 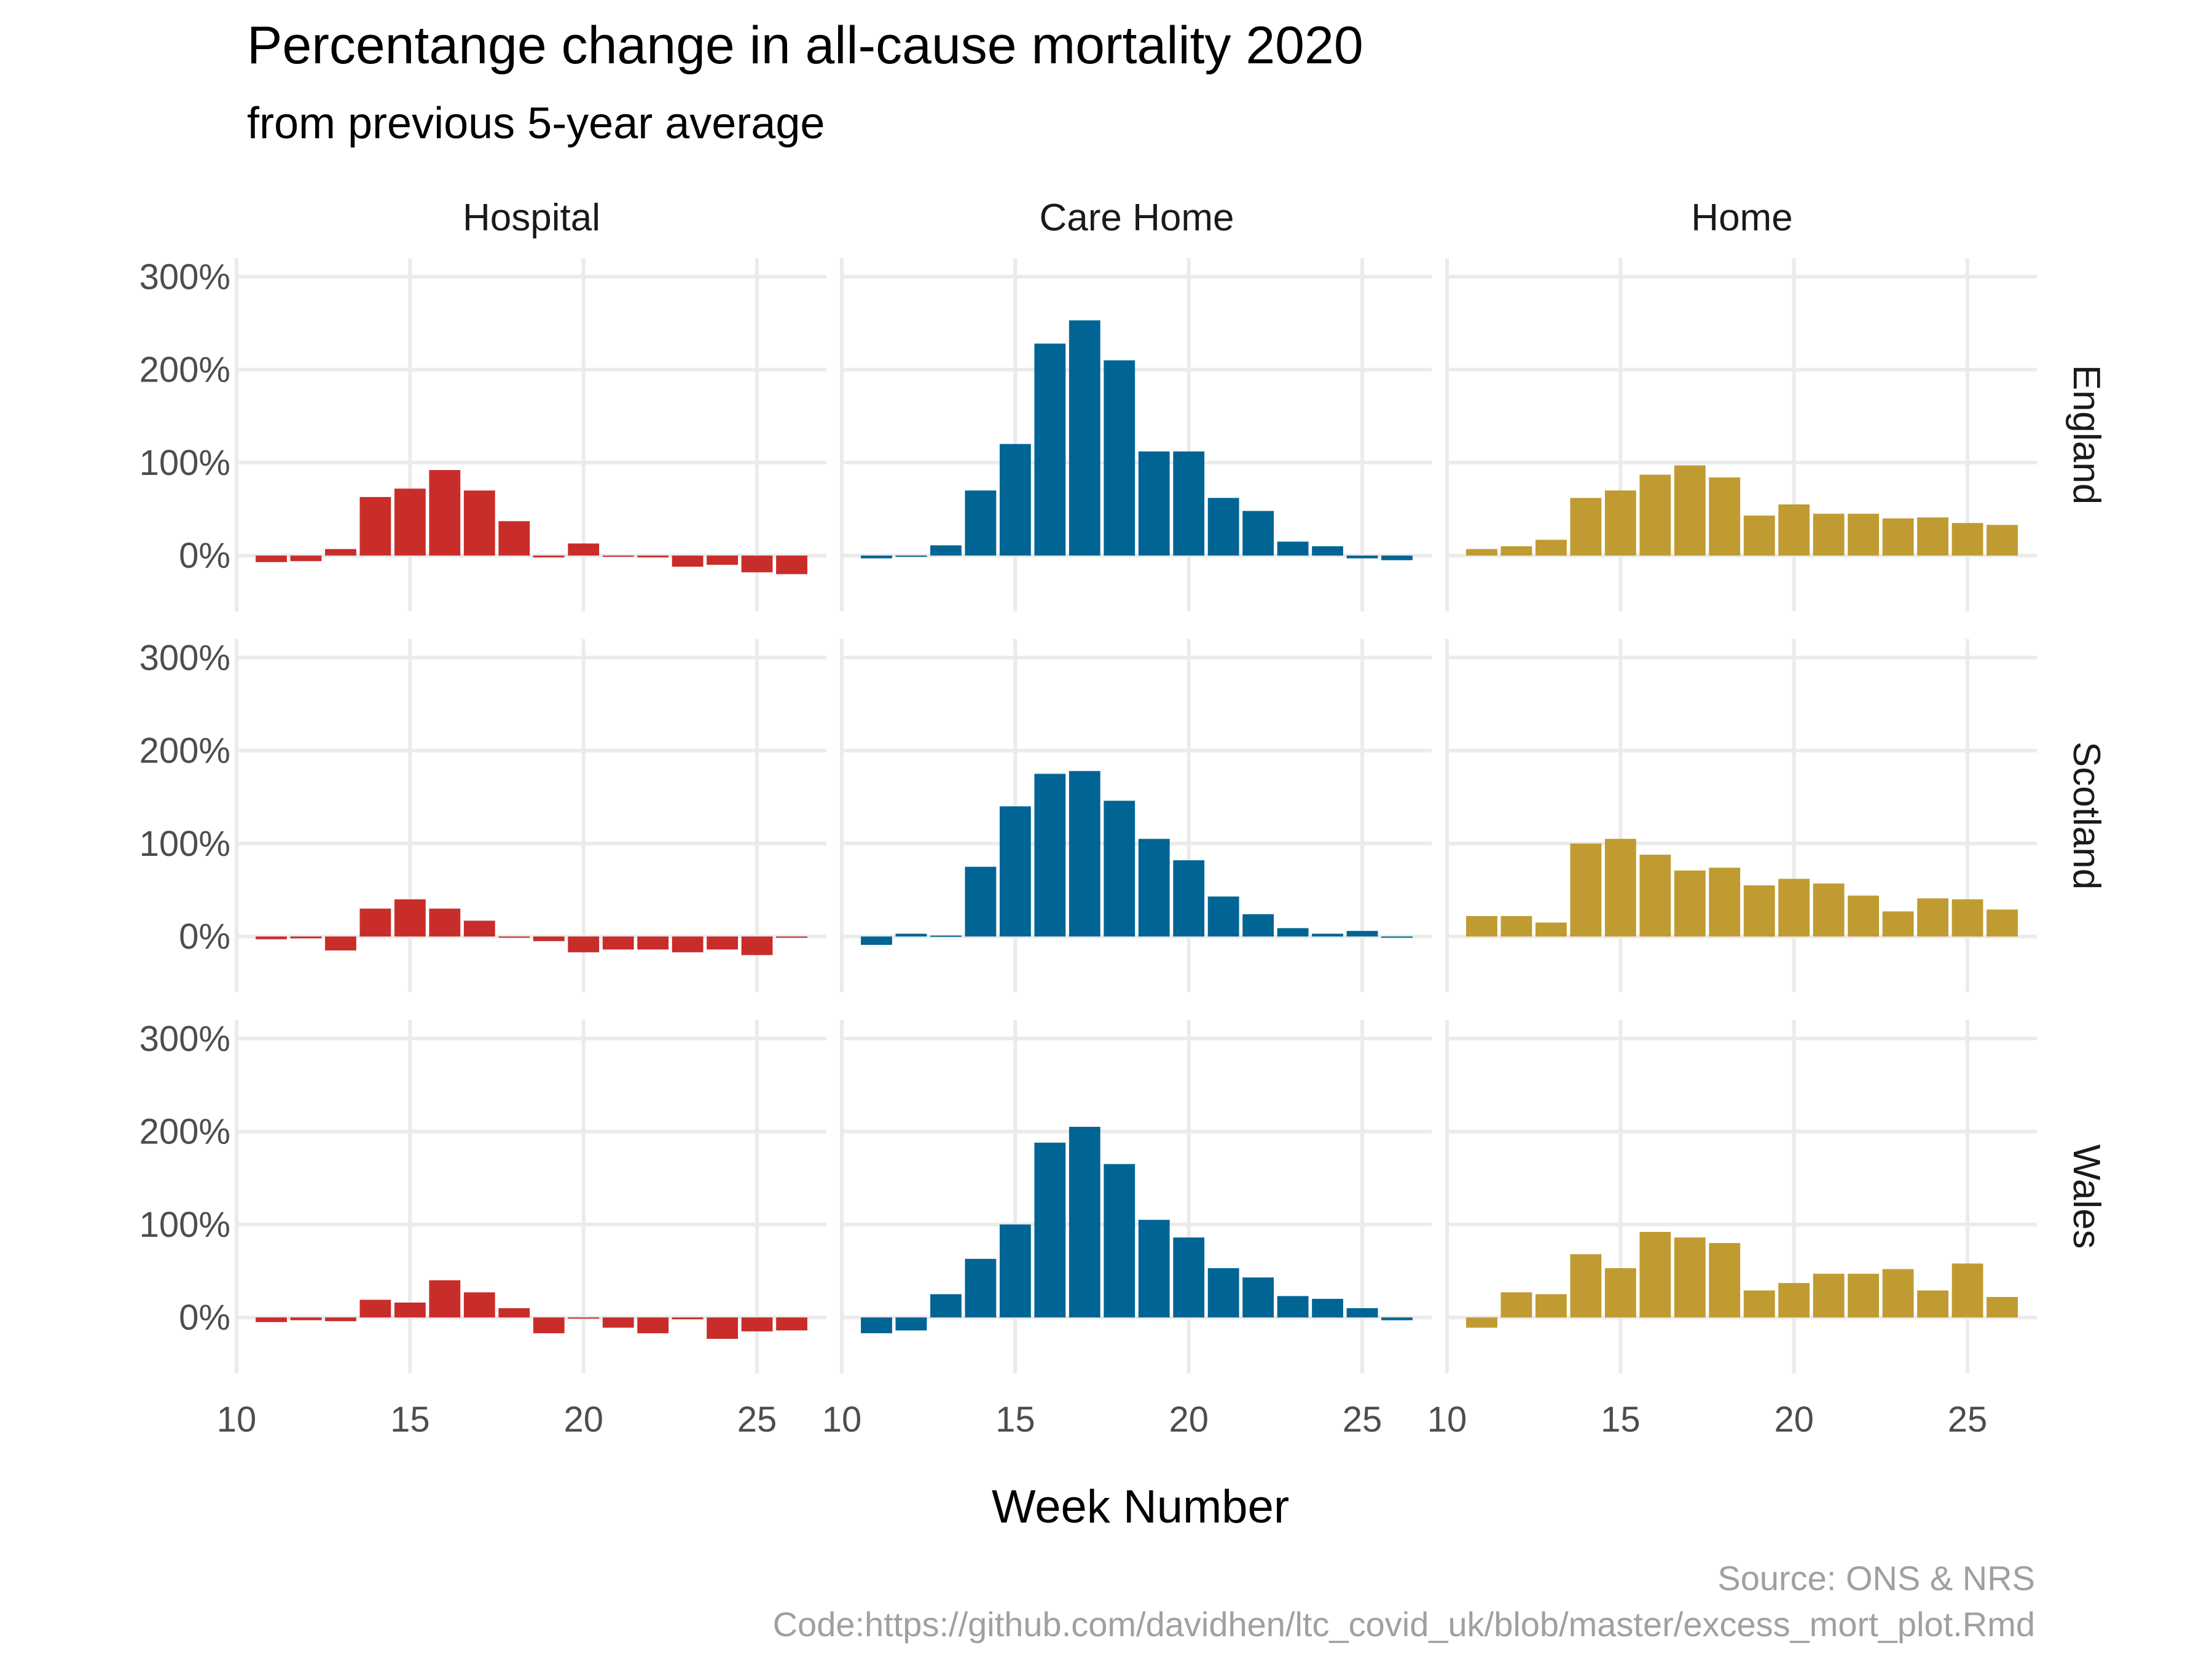 What do you see at coordinates (482, 1229) in the screenshot?
I see `panel-wales-hospital: 0% 100% 200% 300% 10 15 20 25` at bounding box center [482, 1229].